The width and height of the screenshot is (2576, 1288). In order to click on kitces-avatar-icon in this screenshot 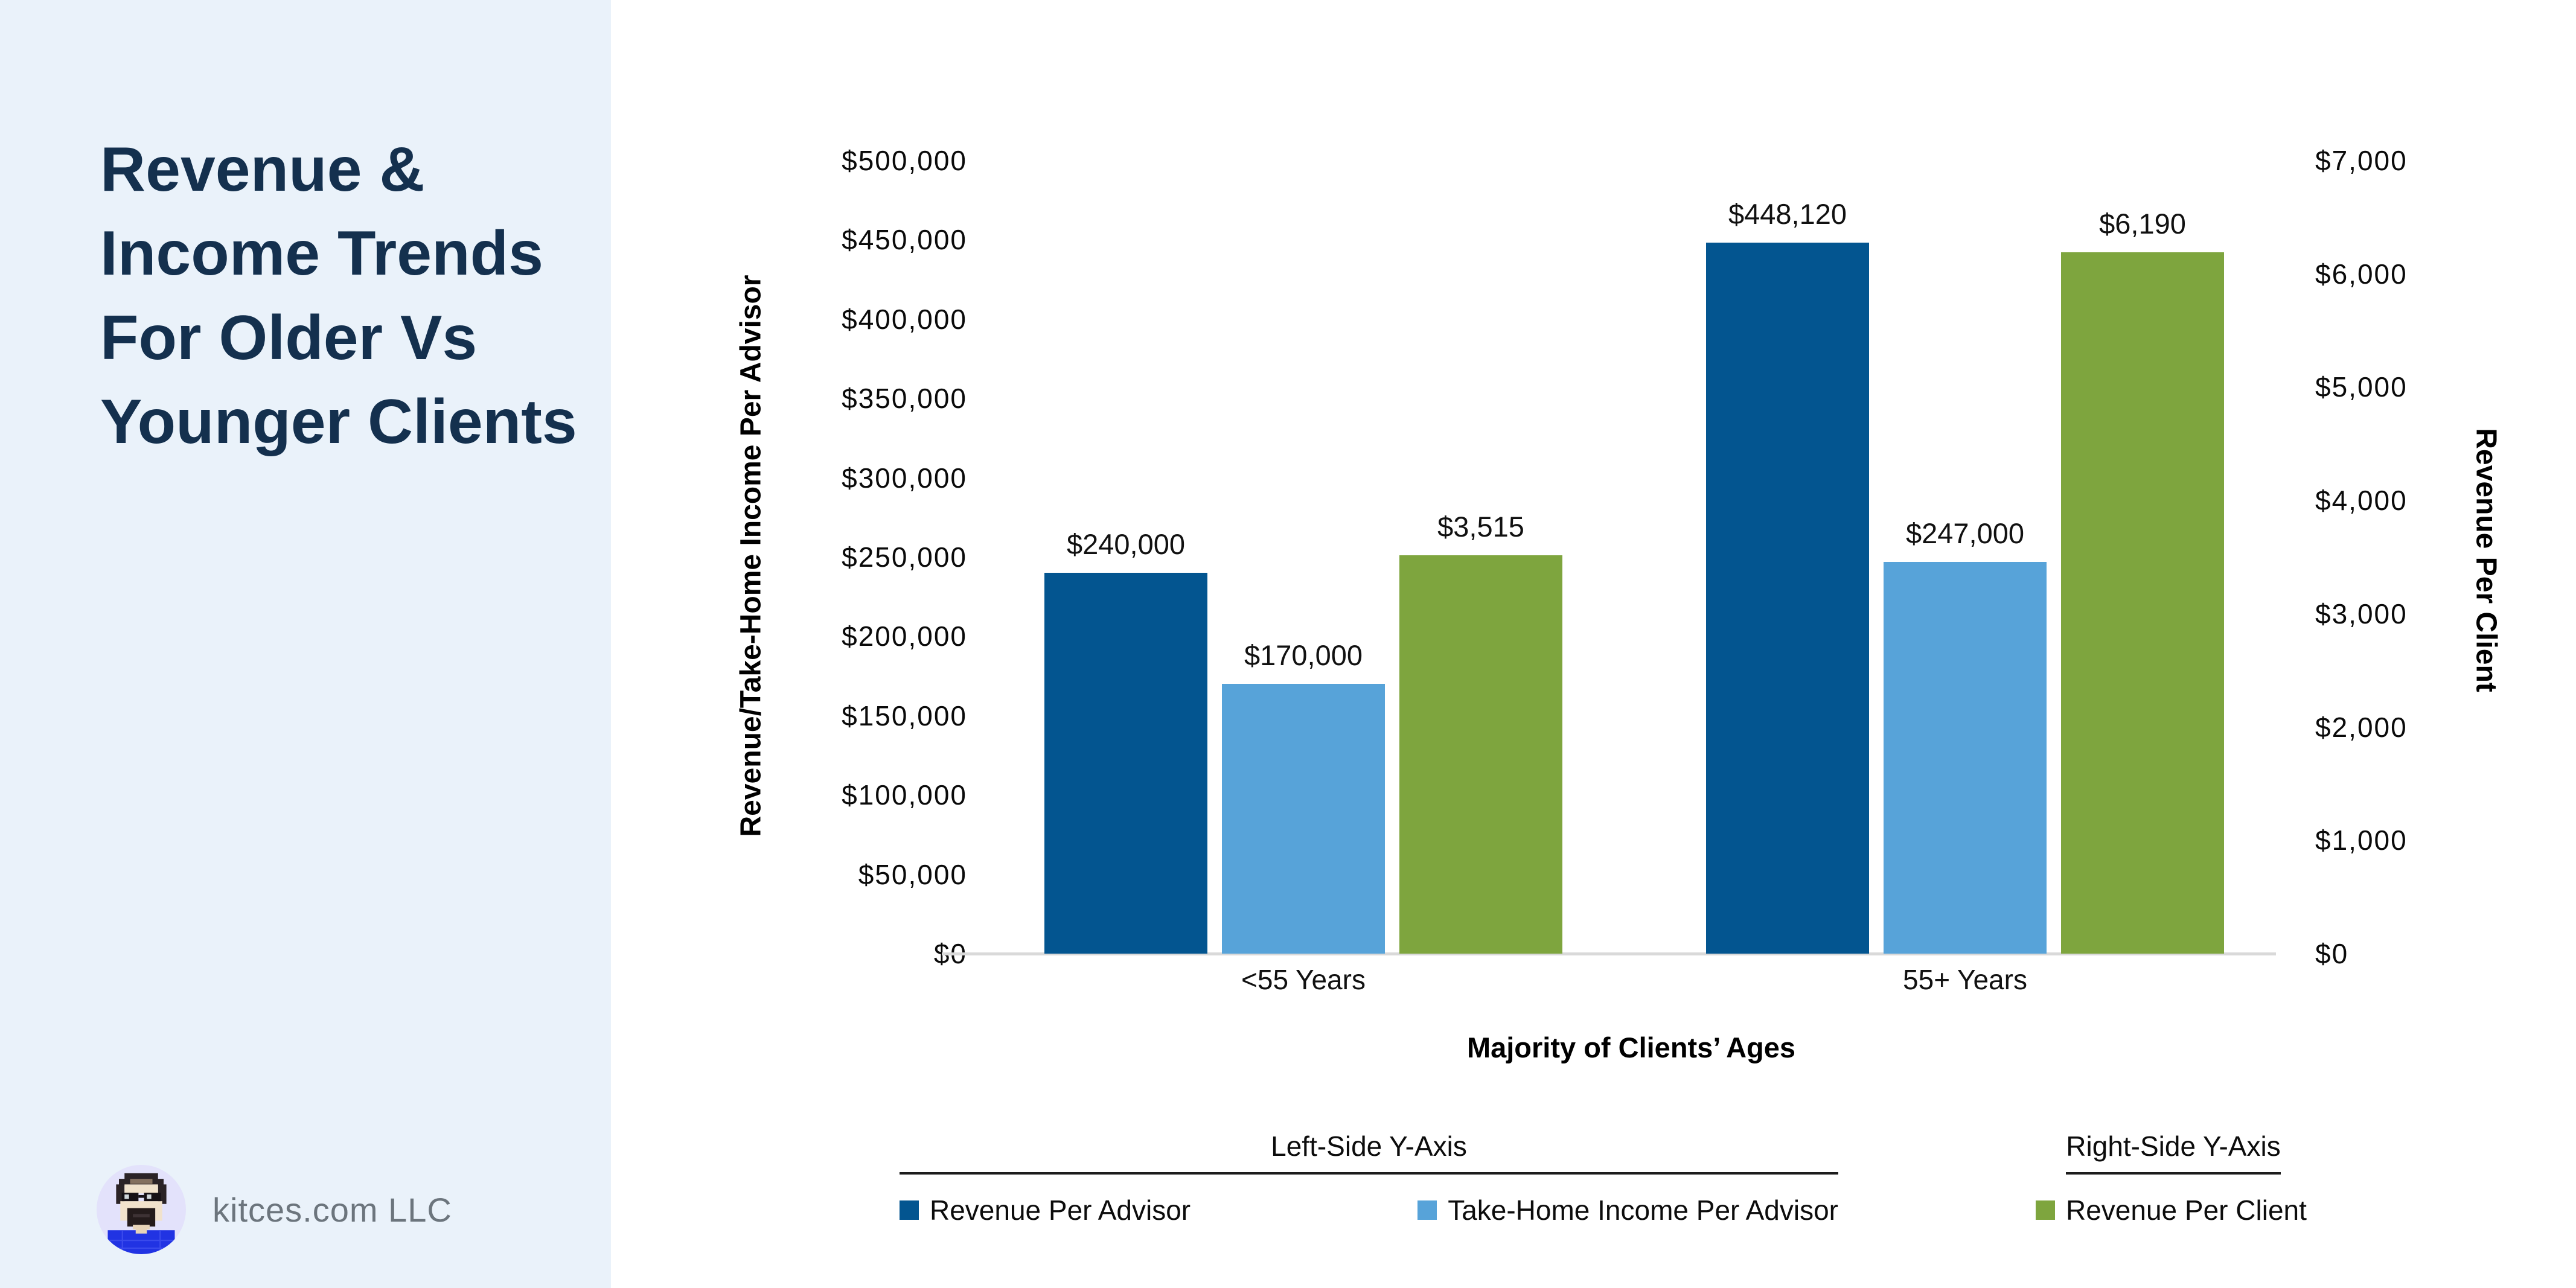, I will do `click(142, 1209)`.